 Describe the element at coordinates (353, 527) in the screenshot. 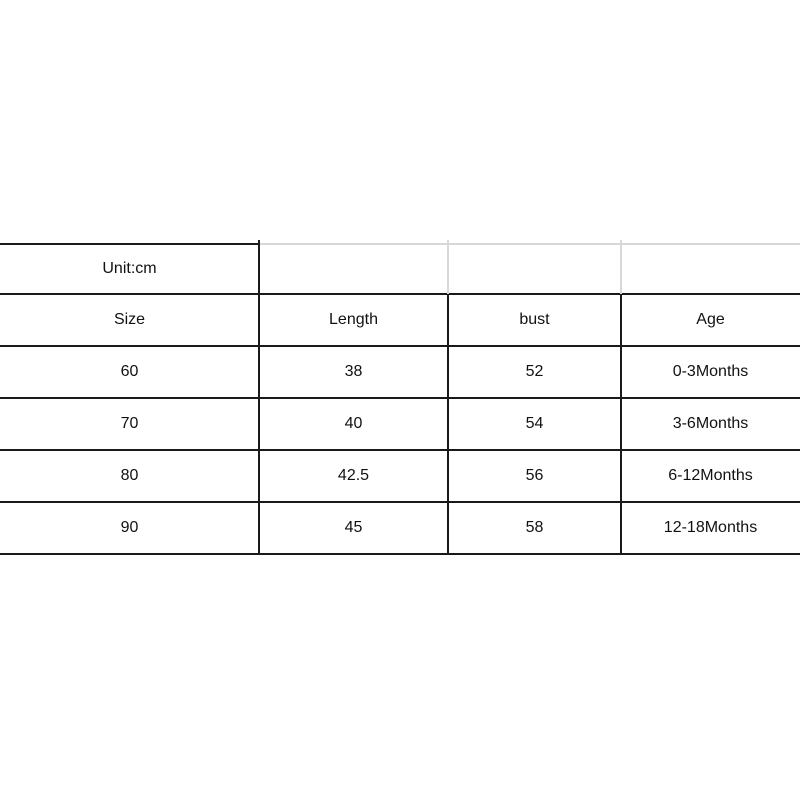

I see `table-cell: 45` at that location.